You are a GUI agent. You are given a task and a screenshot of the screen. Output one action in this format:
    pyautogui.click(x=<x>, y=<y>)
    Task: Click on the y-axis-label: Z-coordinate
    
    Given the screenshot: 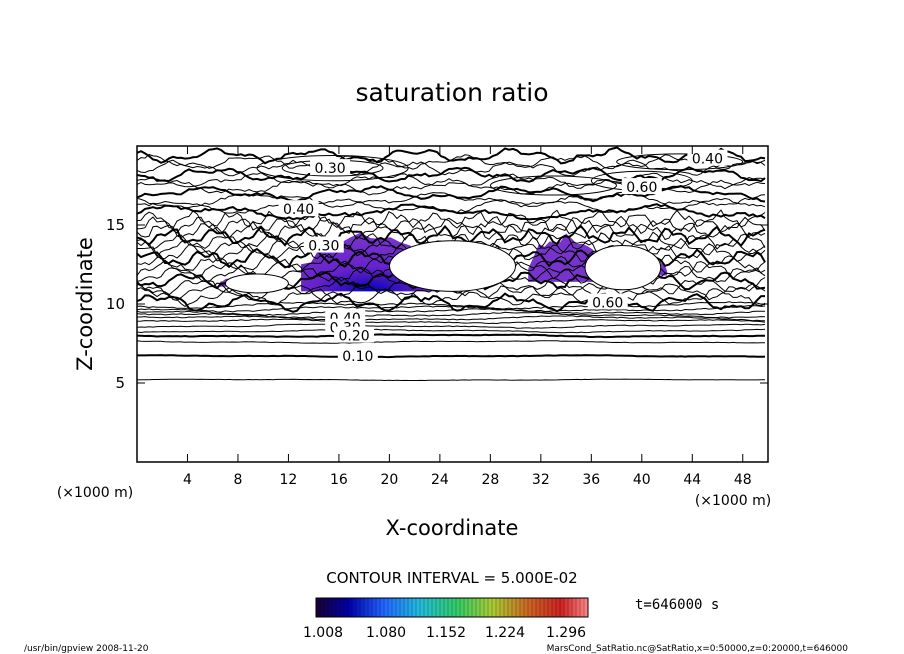 What is the action you would take?
    pyautogui.click(x=85, y=304)
    